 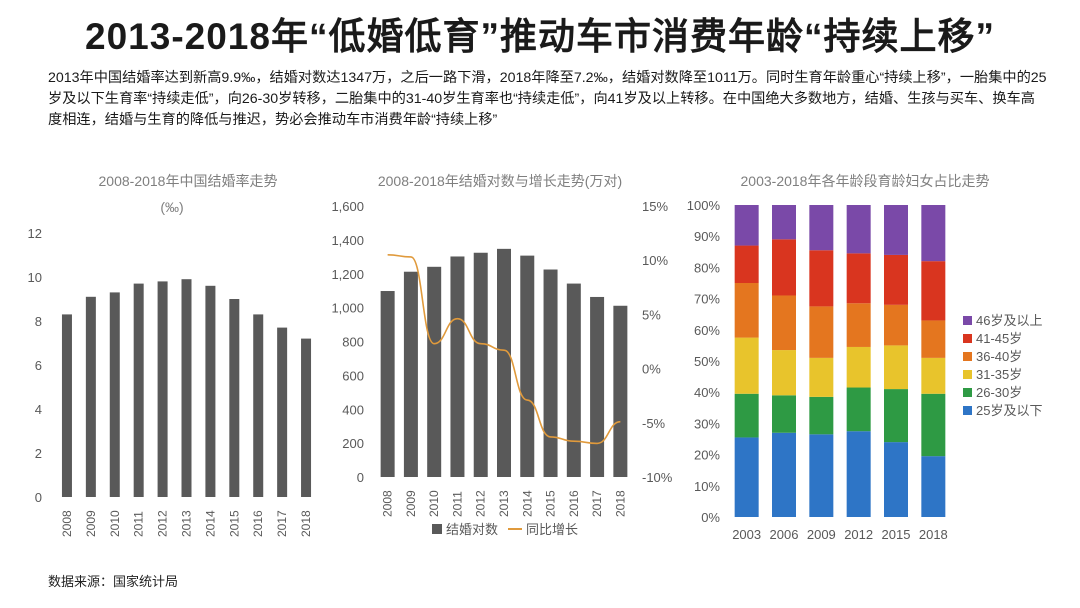 What do you see at coordinates (347, 206) in the screenshot?
I see `chart2-ytick-left-label: 1,600` at bounding box center [347, 206].